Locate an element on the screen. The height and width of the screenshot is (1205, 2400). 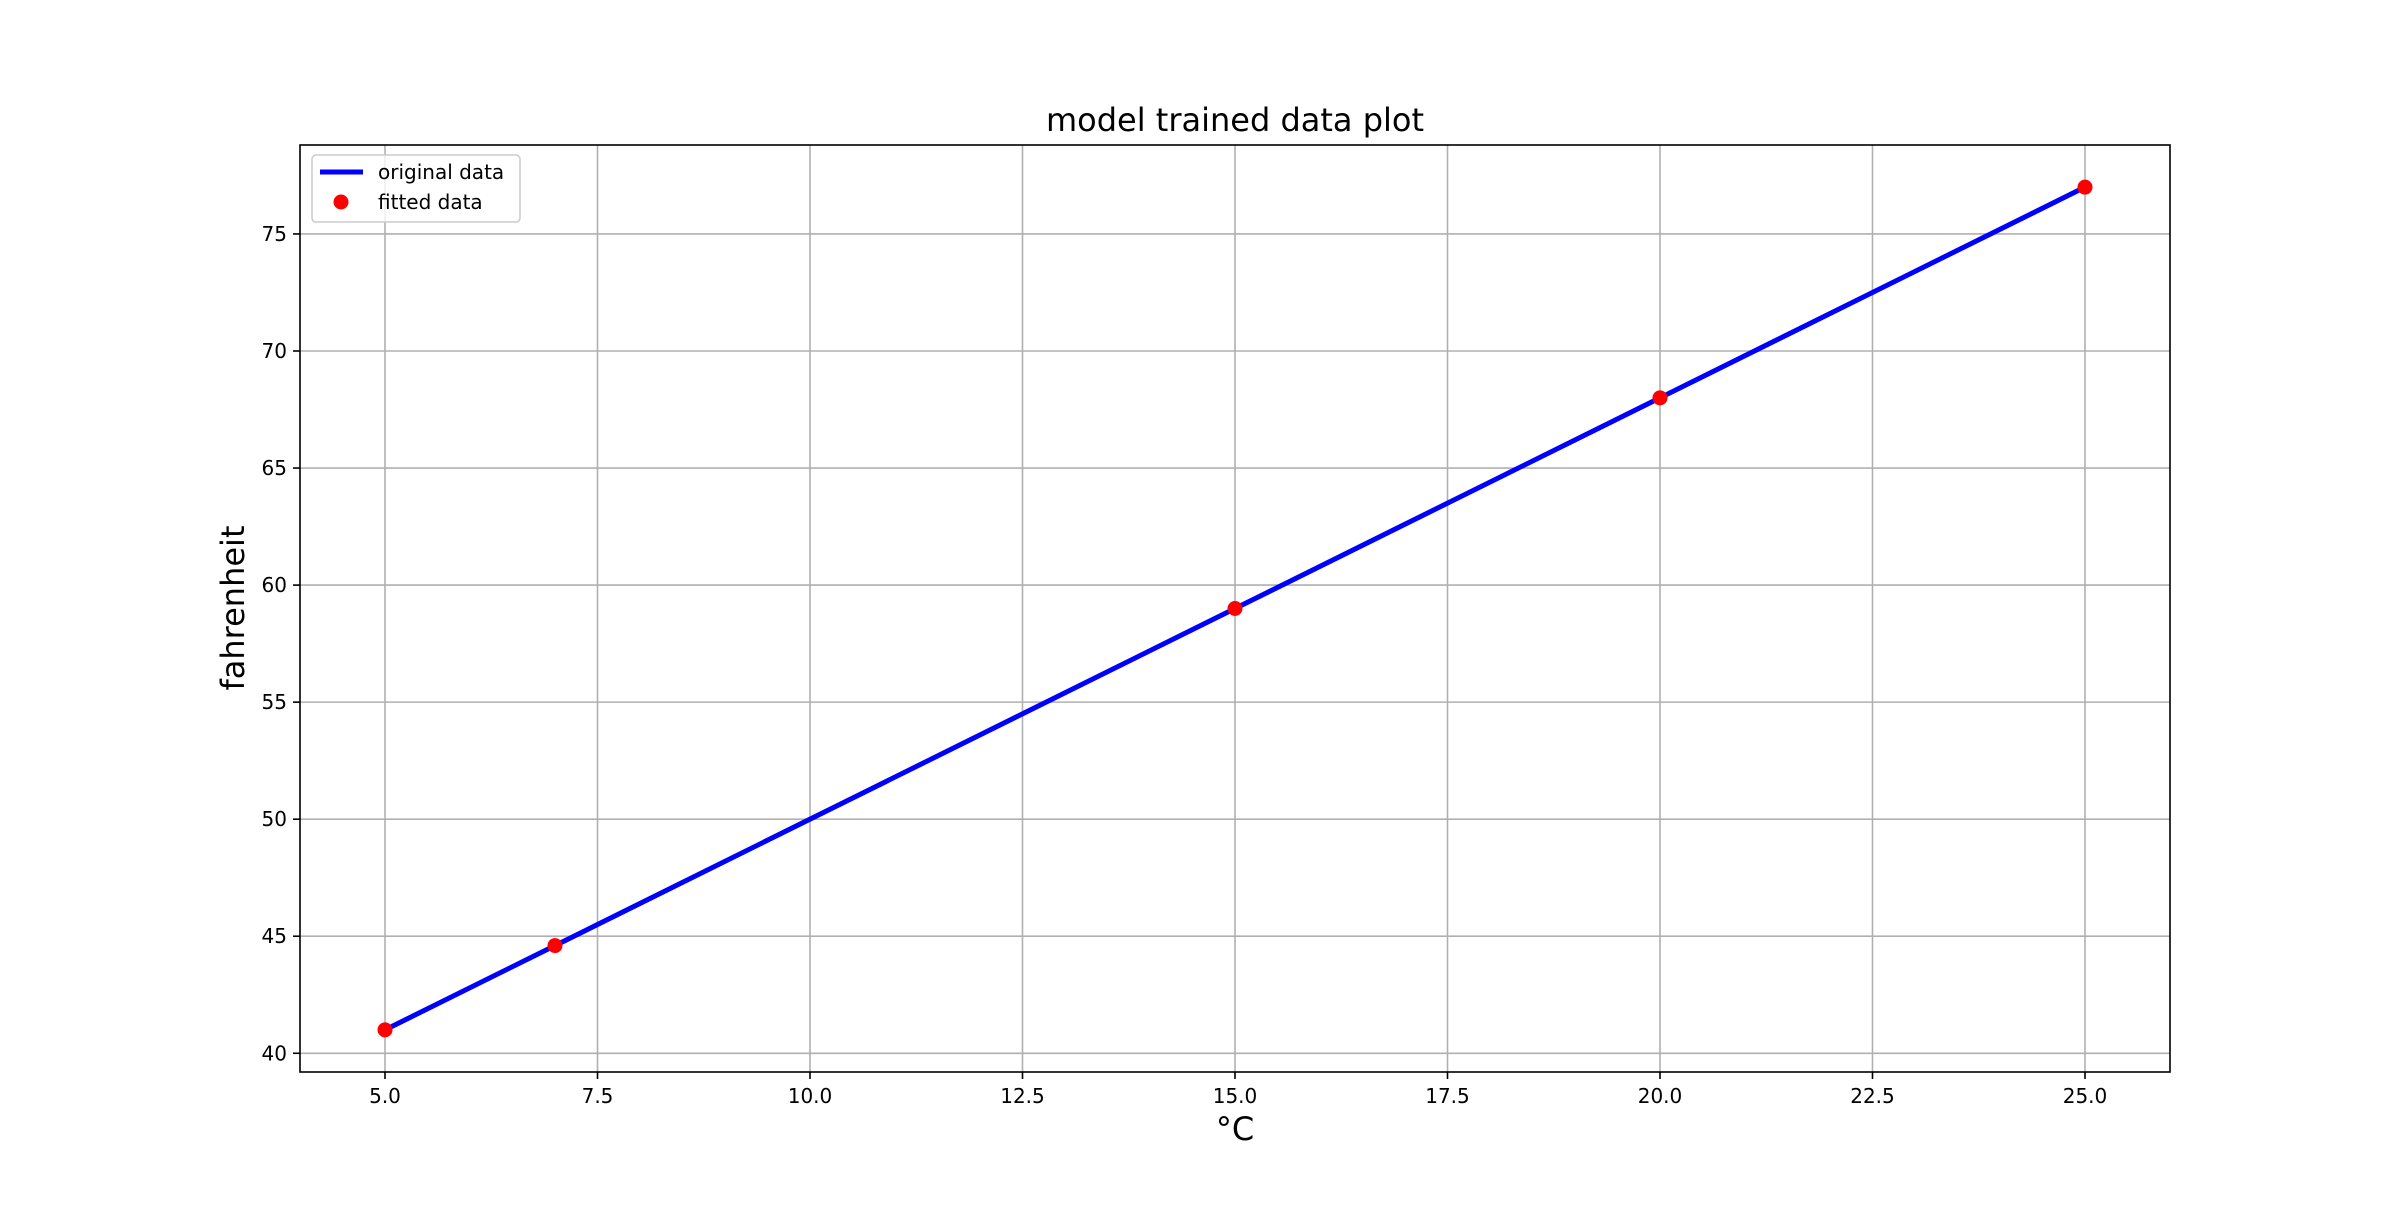
x-tick-label: 22.5 is located at coordinates (1872, 1096).